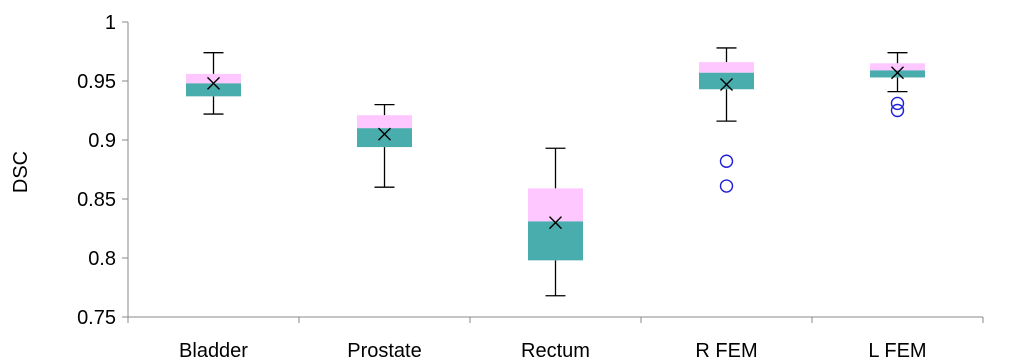  I want to click on box-rectum, so click(555, 222).